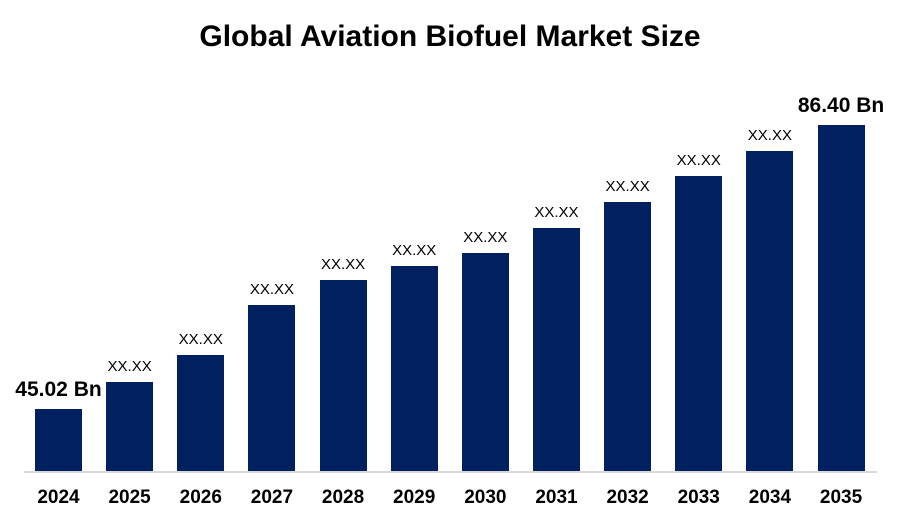 The image size is (900, 525). What do you see at coordinates (414, 250) in the screenshot?
I see `bar-value-label-2029: XX.XX` at bounding box center [414, 250].